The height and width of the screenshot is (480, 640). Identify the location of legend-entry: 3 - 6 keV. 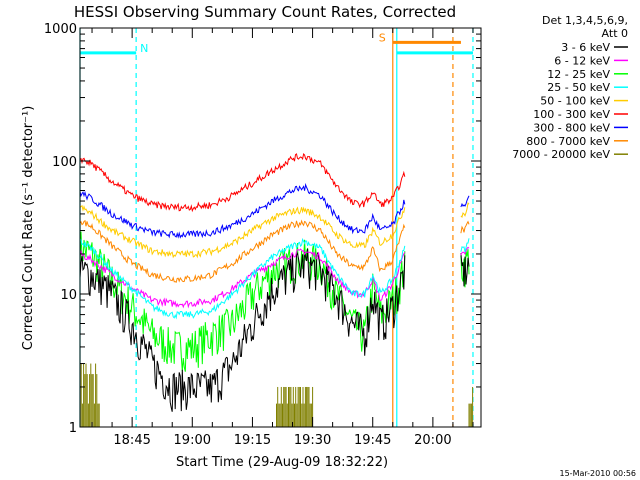
(585, 47).